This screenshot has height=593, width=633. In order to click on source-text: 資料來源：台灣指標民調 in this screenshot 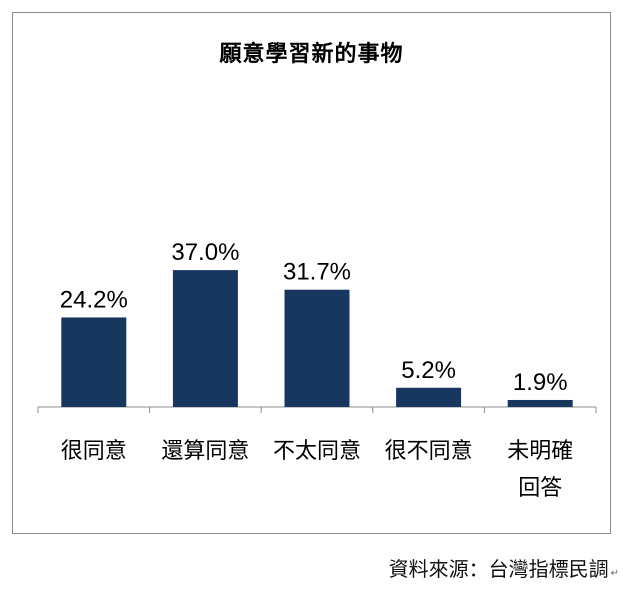, I will do `click(498, 569)`.